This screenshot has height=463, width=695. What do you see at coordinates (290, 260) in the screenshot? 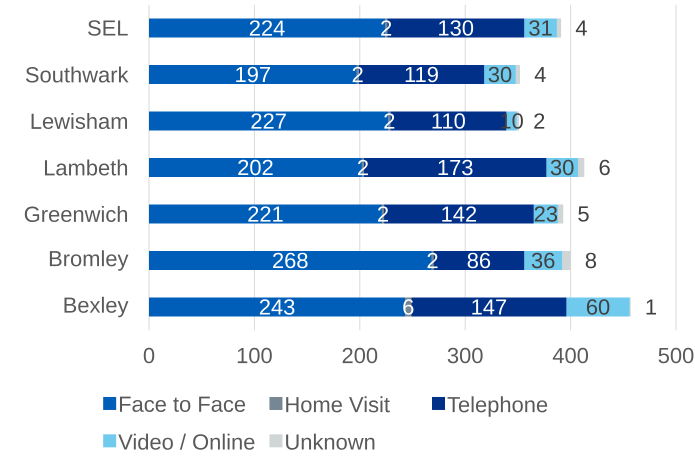
I see `data-label: 268` at bounding box center [290, 260].